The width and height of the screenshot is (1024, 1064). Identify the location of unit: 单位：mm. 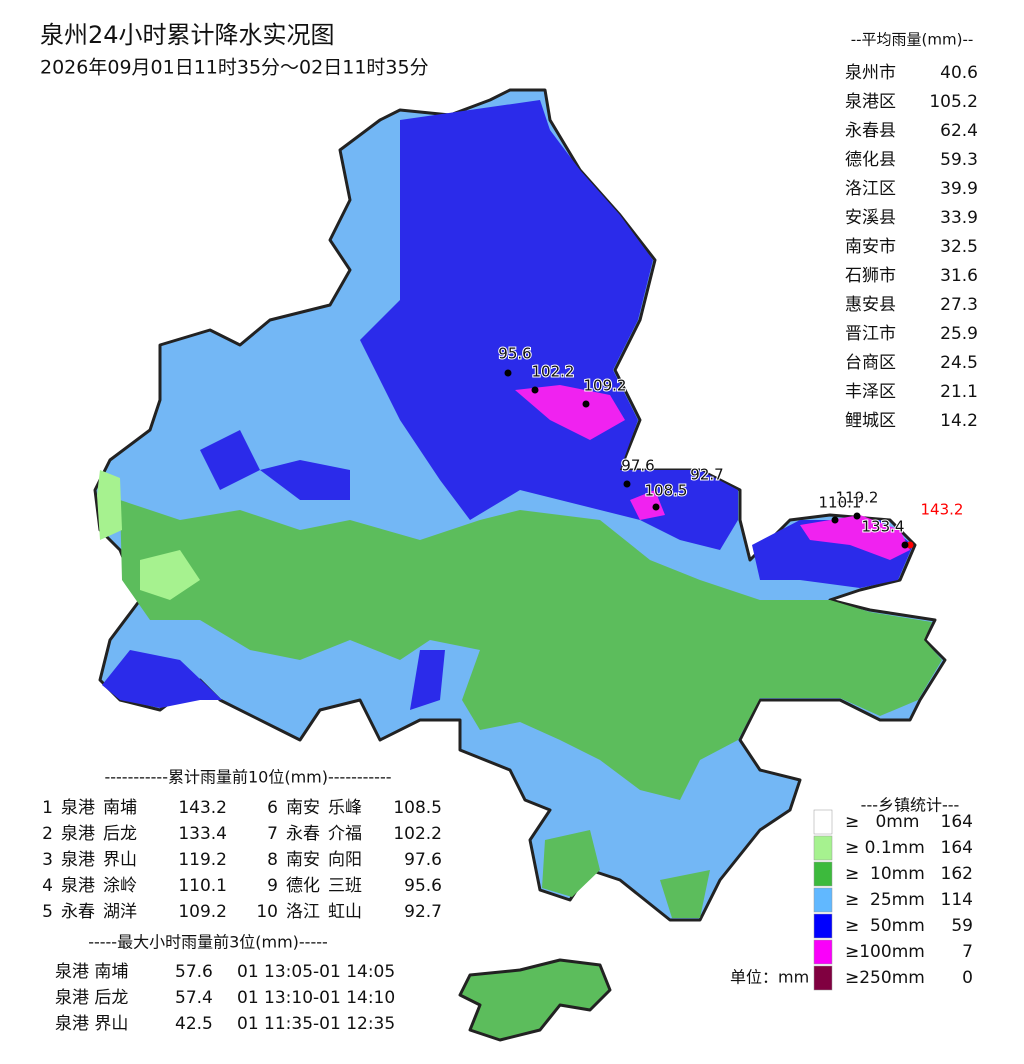
(769, 977).